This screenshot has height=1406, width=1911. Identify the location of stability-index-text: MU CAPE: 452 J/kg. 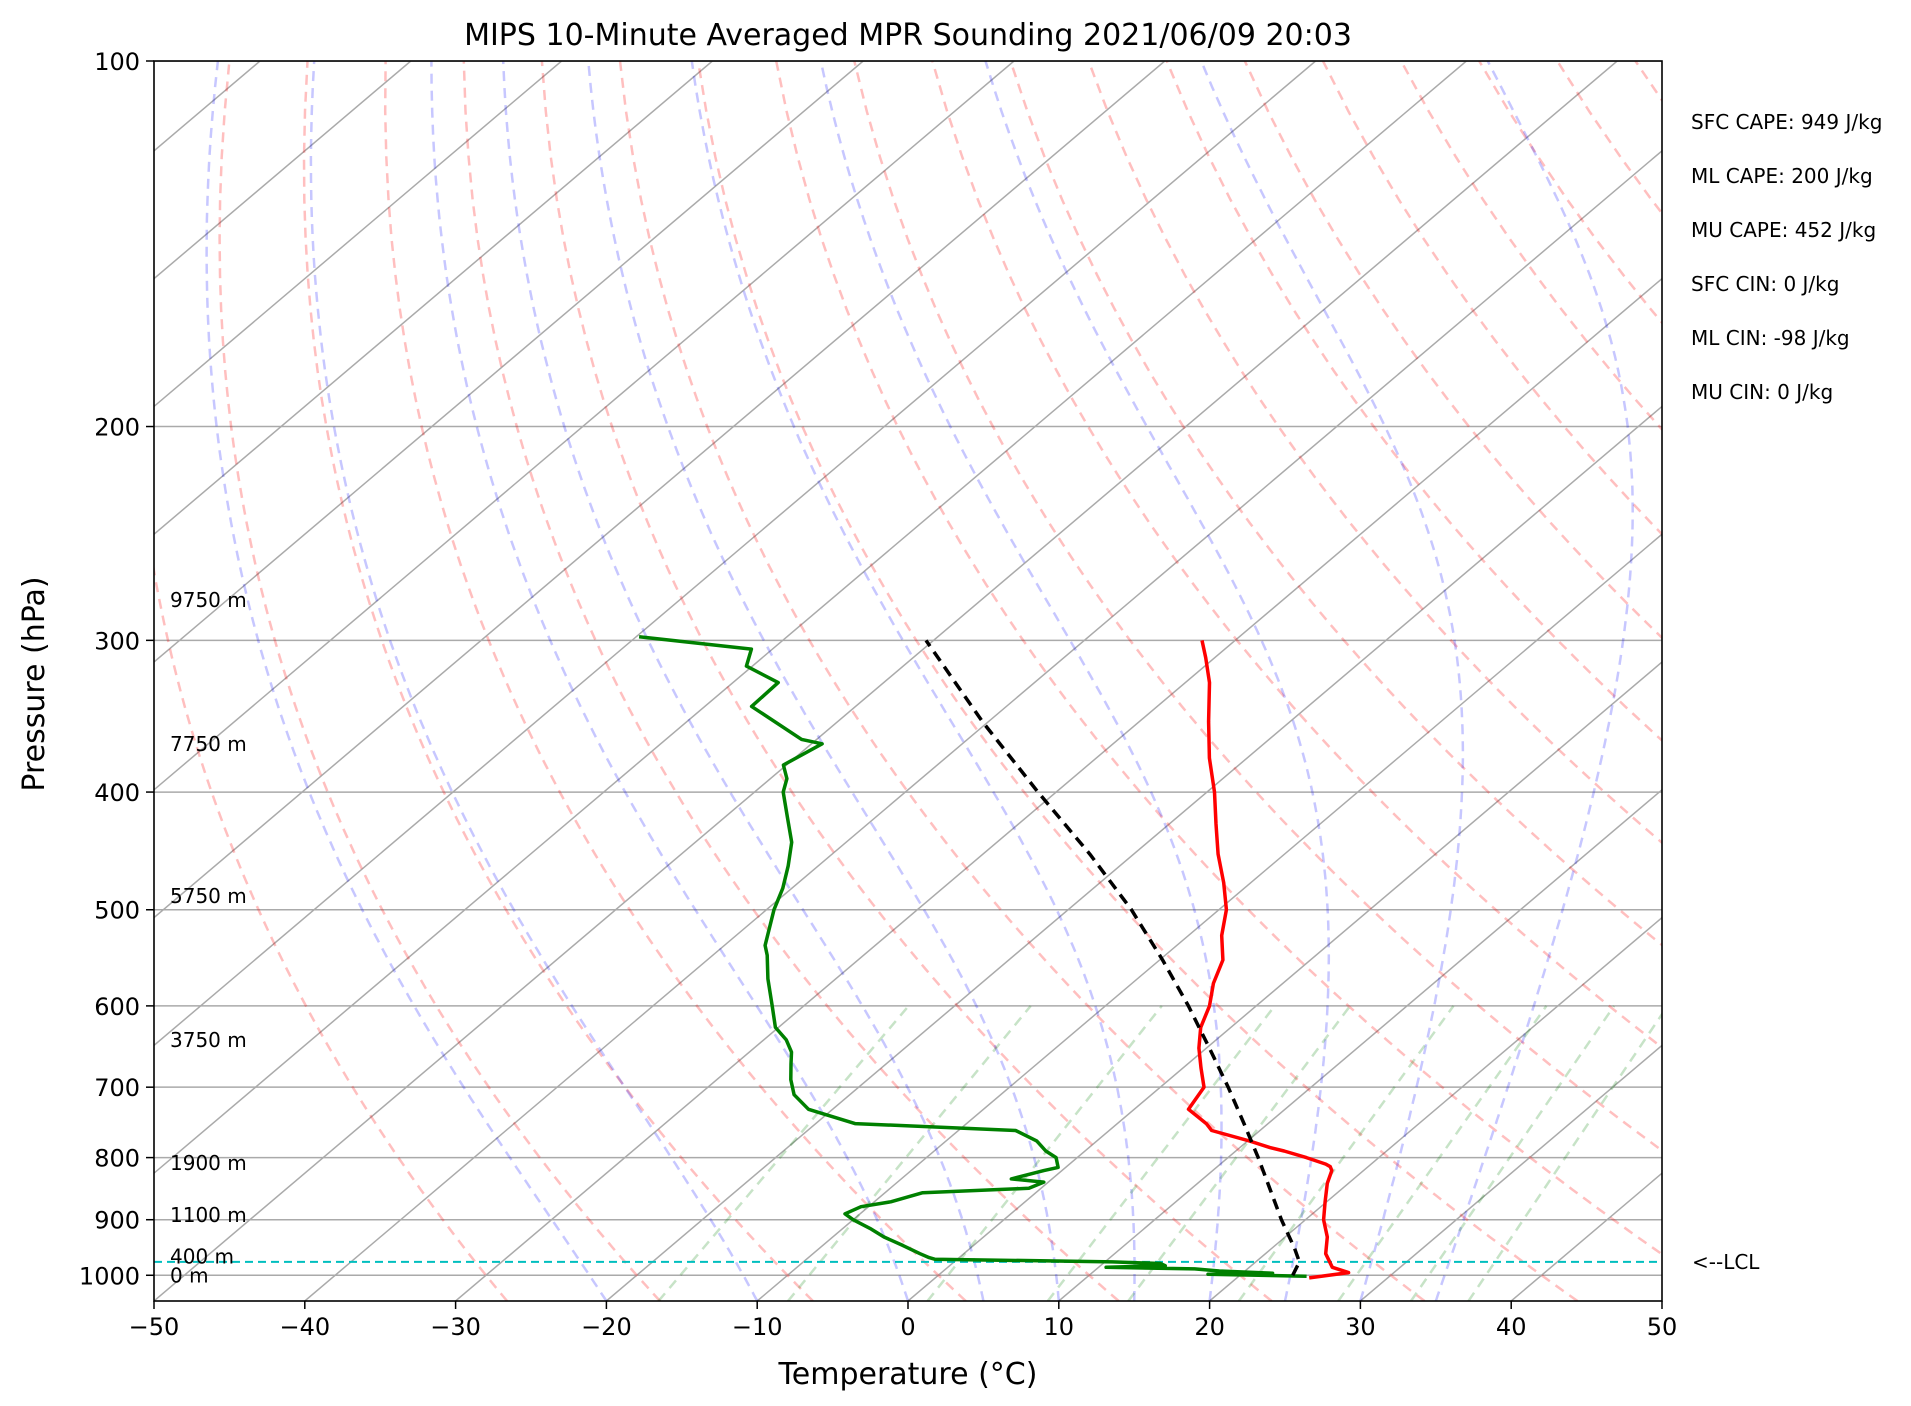
(1783, 230).